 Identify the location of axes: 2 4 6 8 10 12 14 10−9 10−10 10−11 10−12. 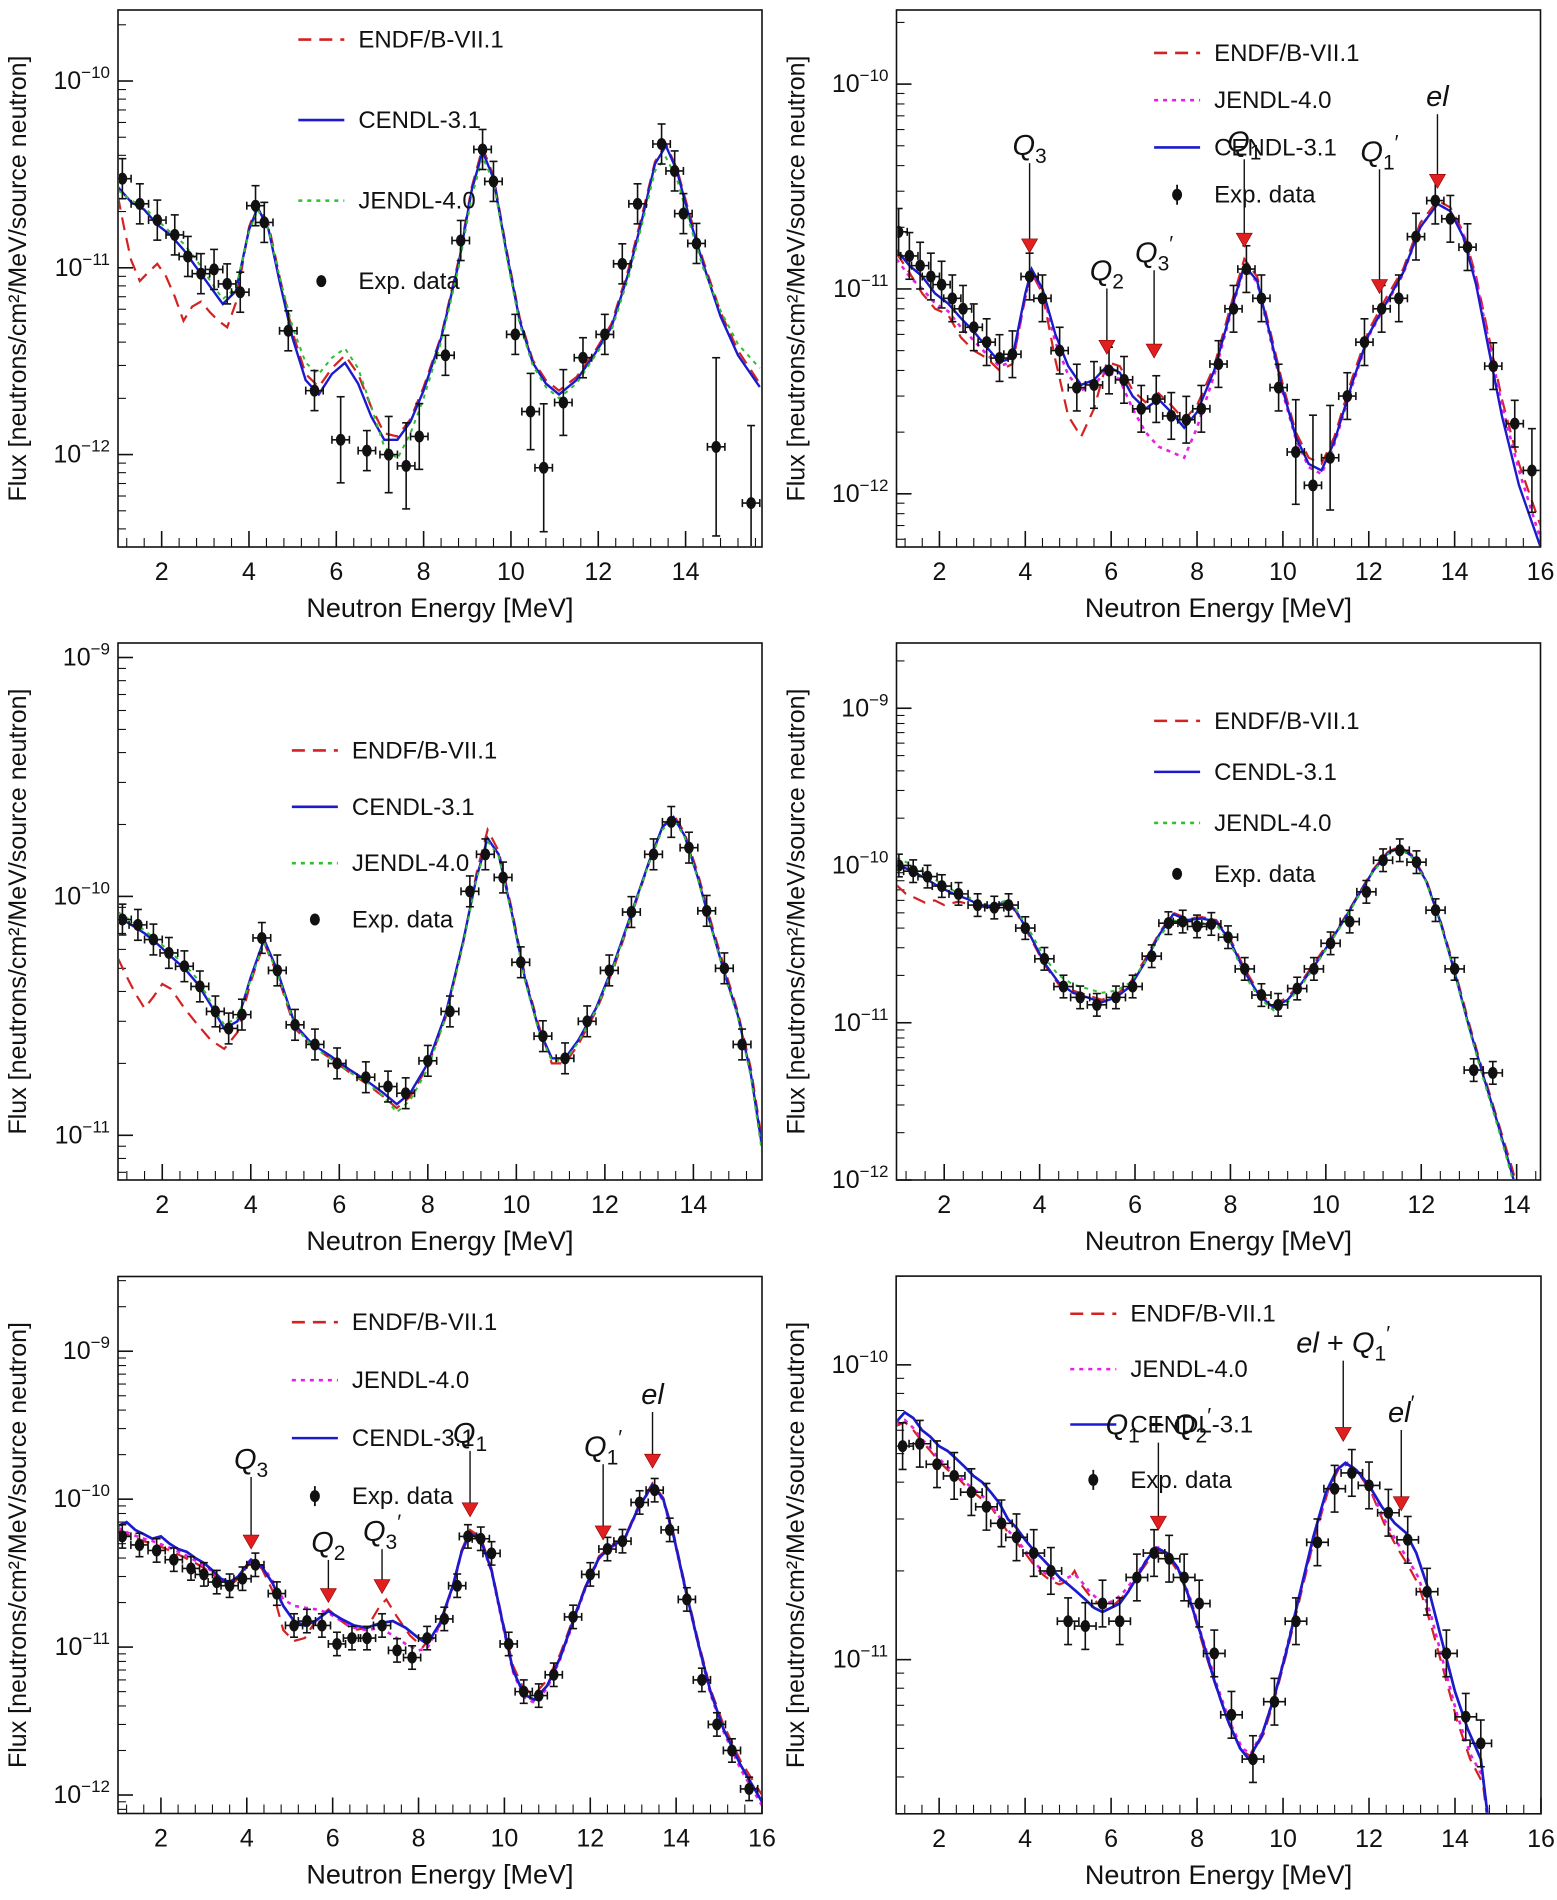
(1184, 939).